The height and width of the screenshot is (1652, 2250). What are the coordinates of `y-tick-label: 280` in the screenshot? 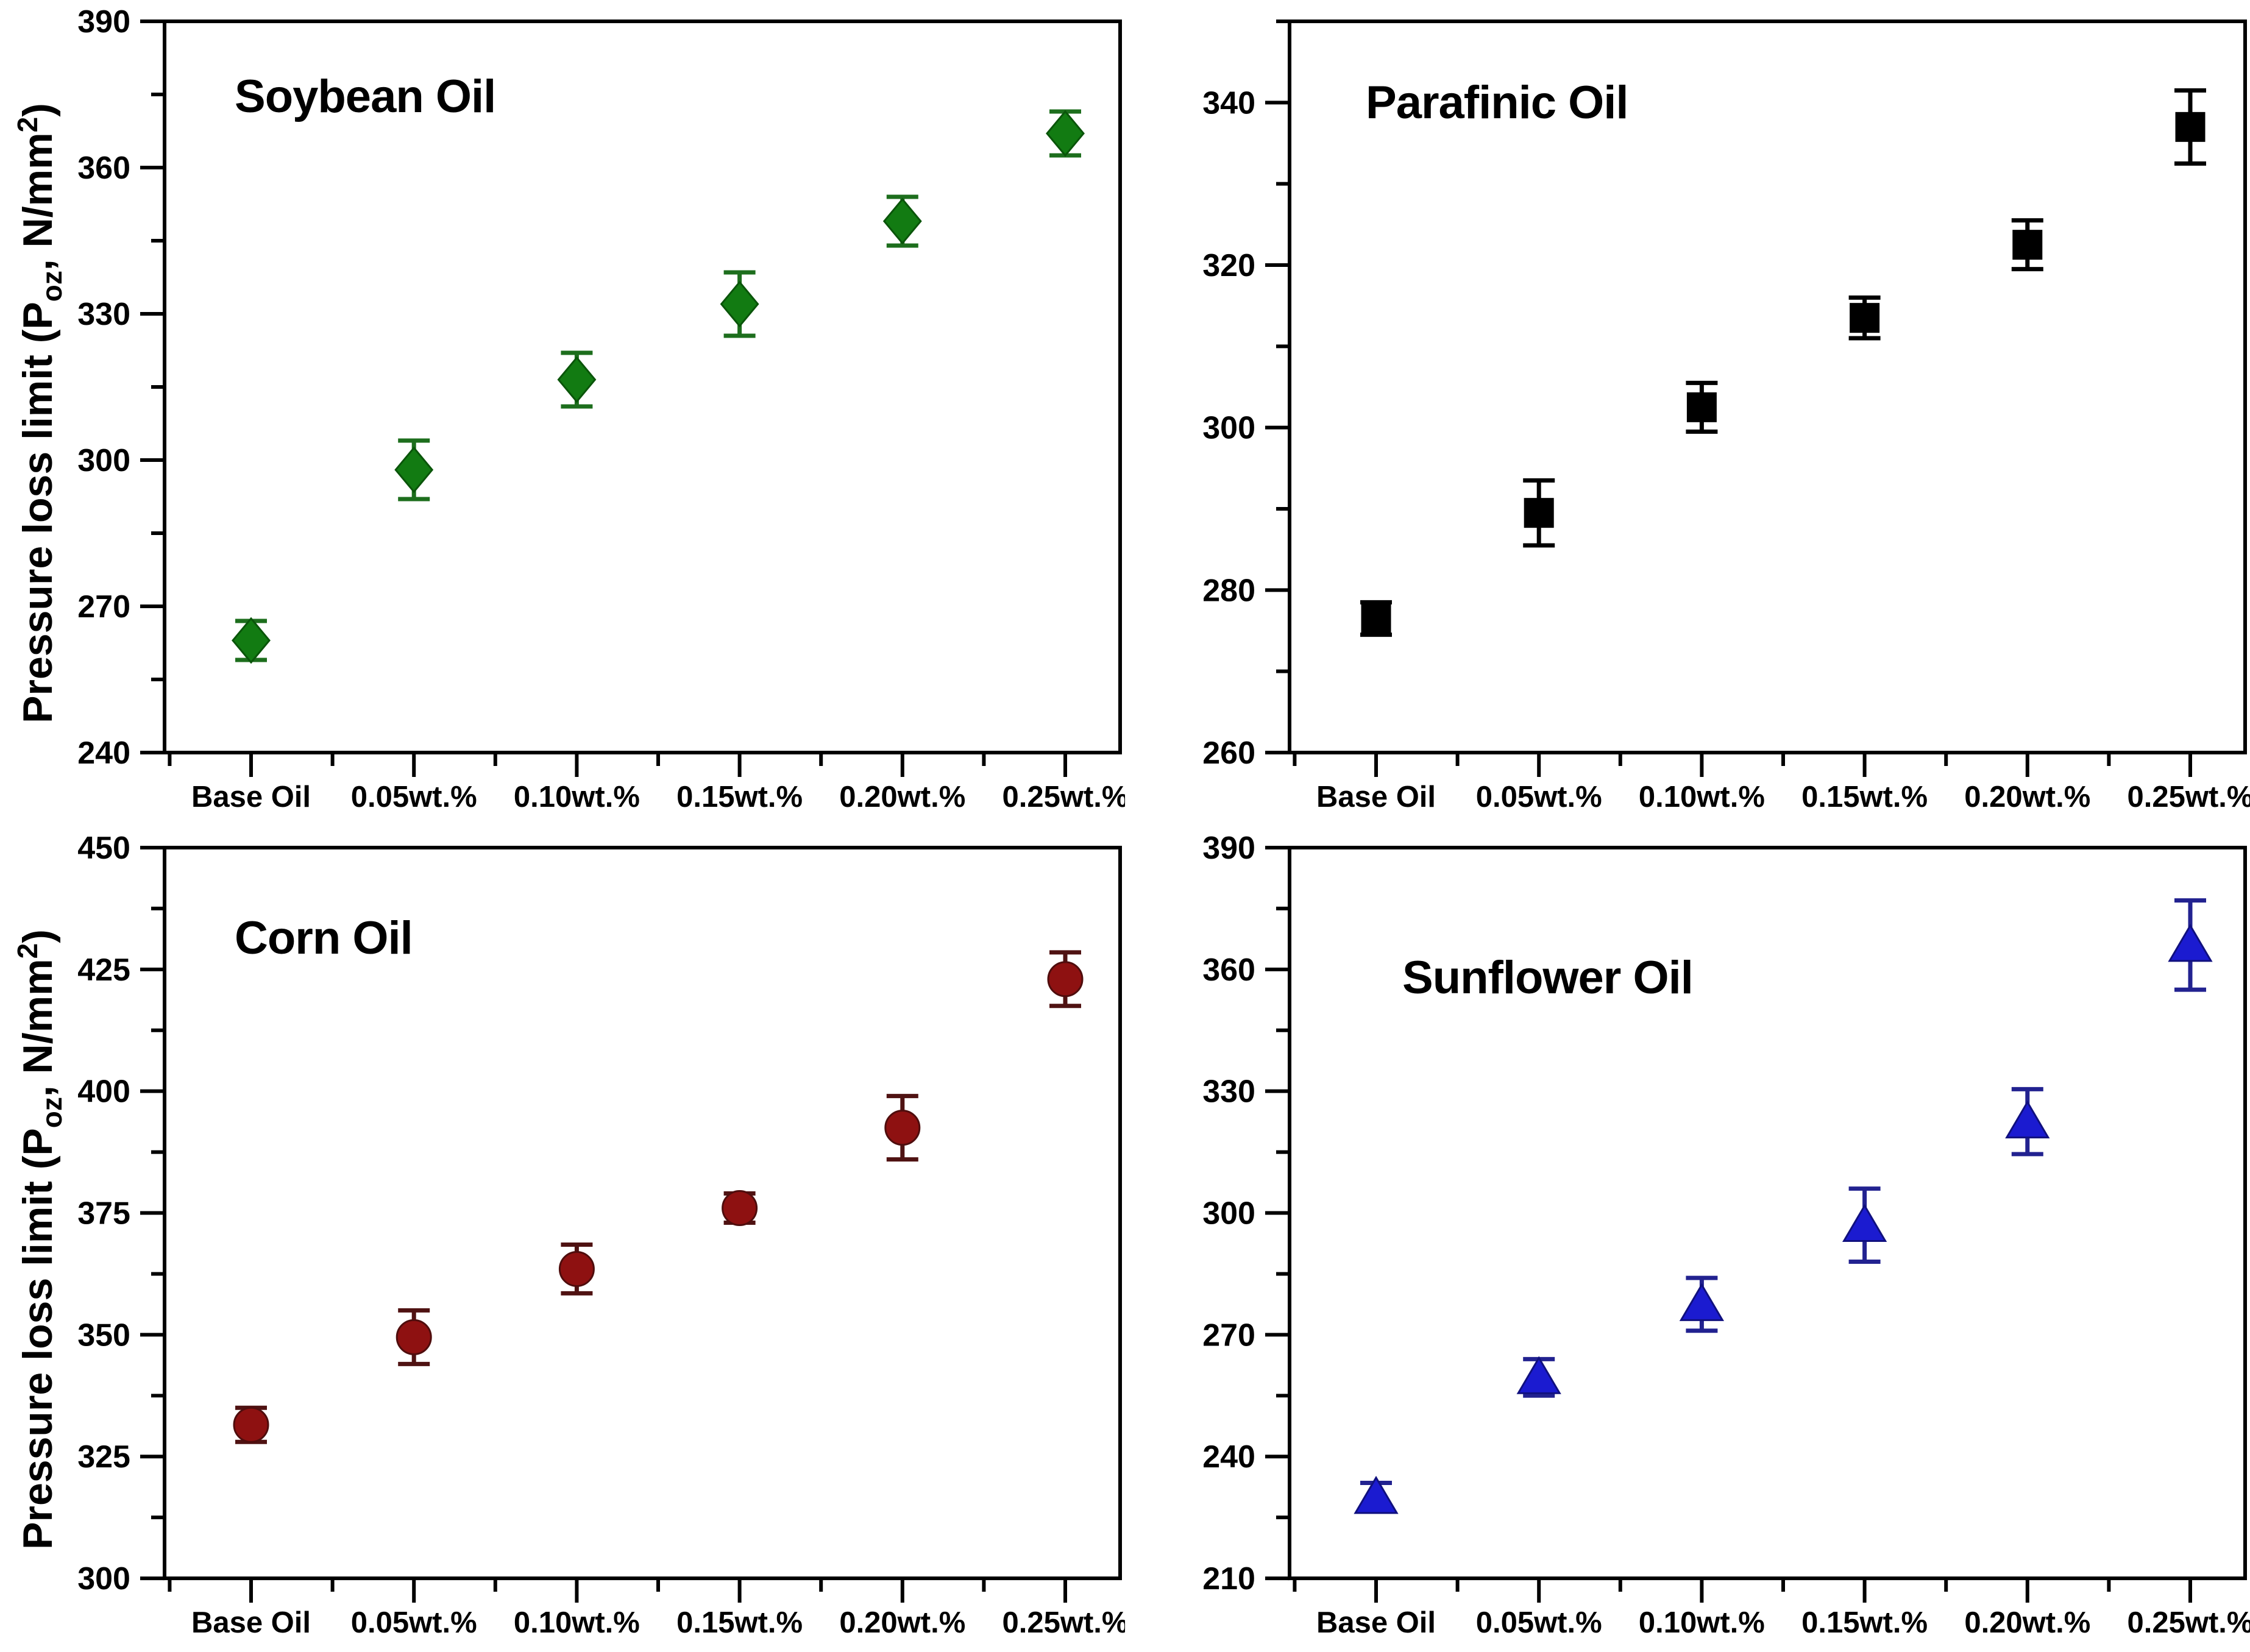 It's located at (1228, 590).